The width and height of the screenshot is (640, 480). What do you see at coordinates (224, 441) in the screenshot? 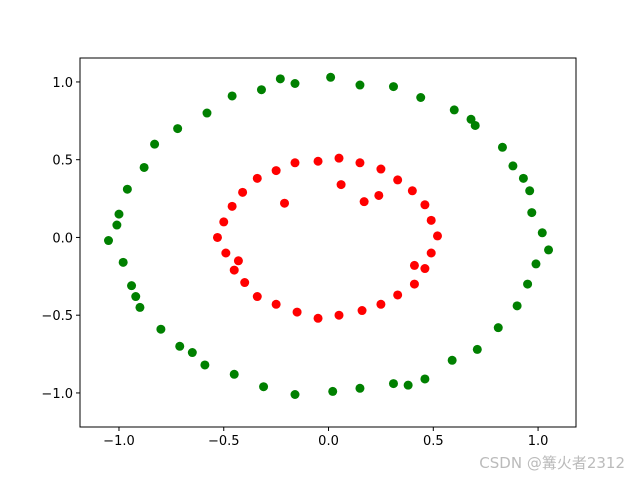
I see `x-tick-label: −0.5` at bounding box center [224, 441].